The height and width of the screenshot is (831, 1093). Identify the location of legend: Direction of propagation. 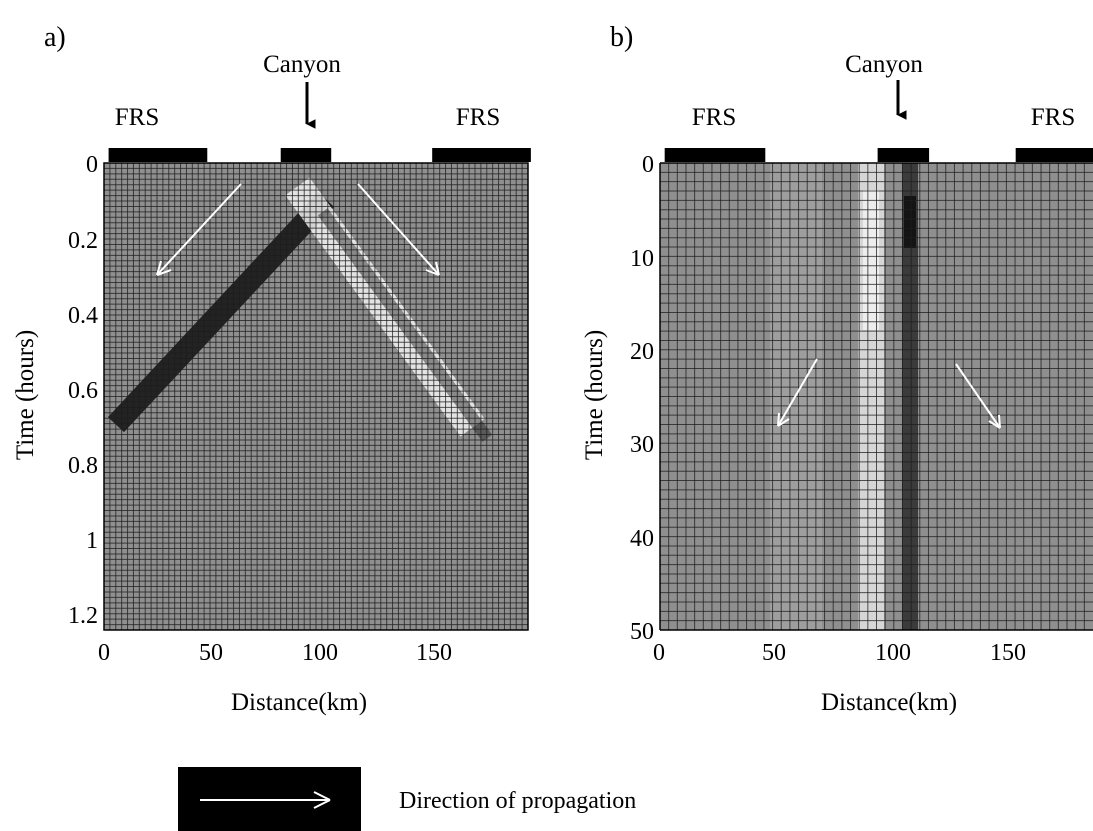
(407, 799).